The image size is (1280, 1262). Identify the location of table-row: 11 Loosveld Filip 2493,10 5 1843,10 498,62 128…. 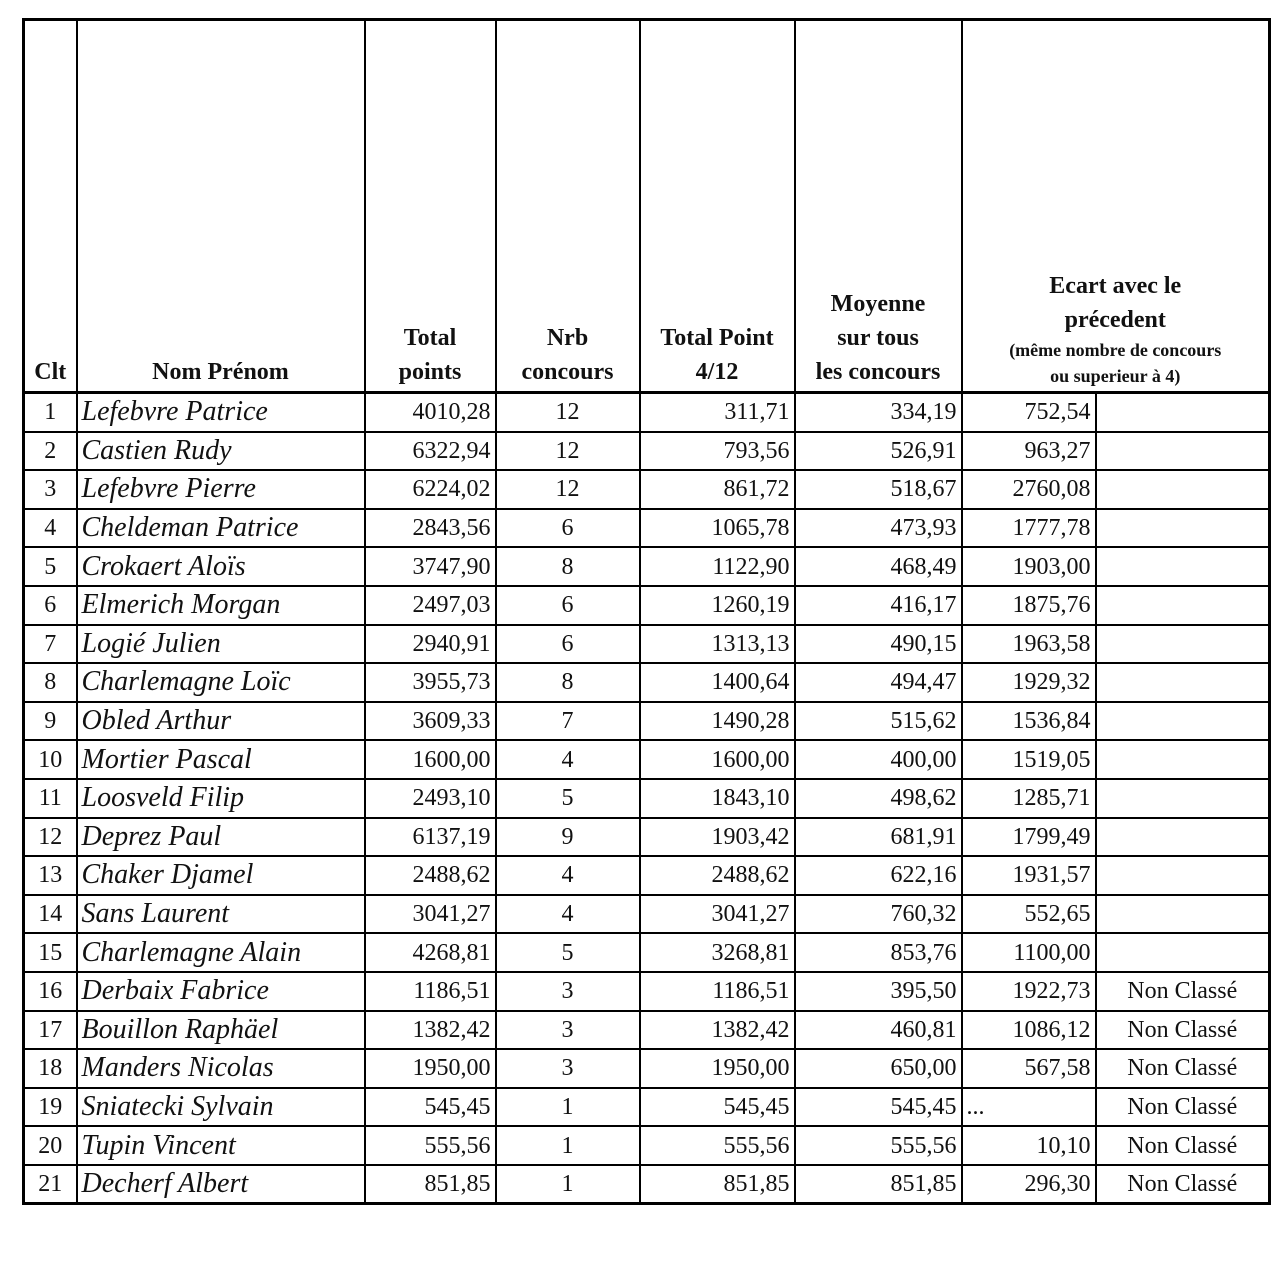
(646, 798).